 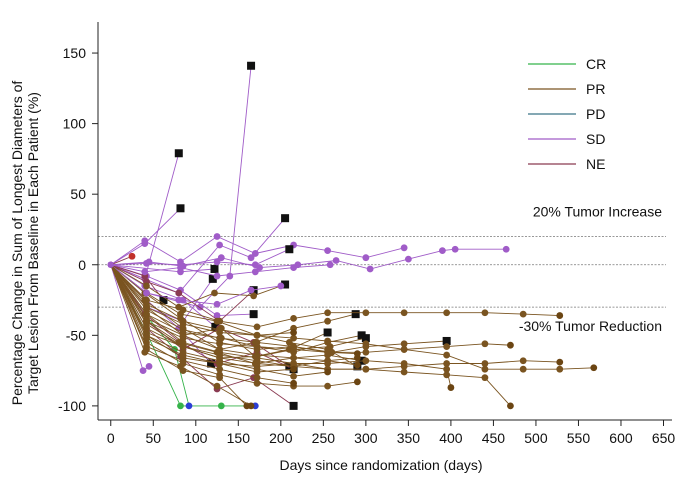 I want to click on x-tick-label: 600, so click(x=621, y=438).